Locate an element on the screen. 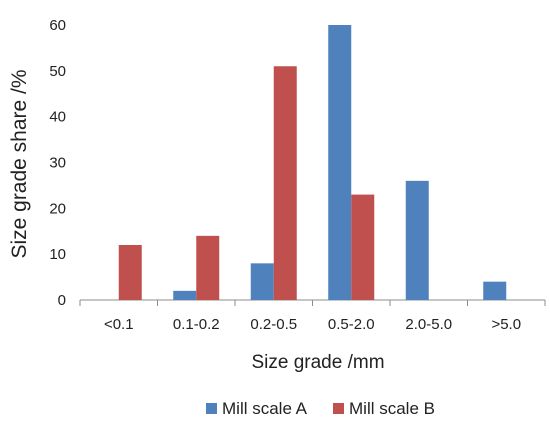 This screenshot has height=434, width=550. y-tick-label: 30 is located at coordinates (57, 163).